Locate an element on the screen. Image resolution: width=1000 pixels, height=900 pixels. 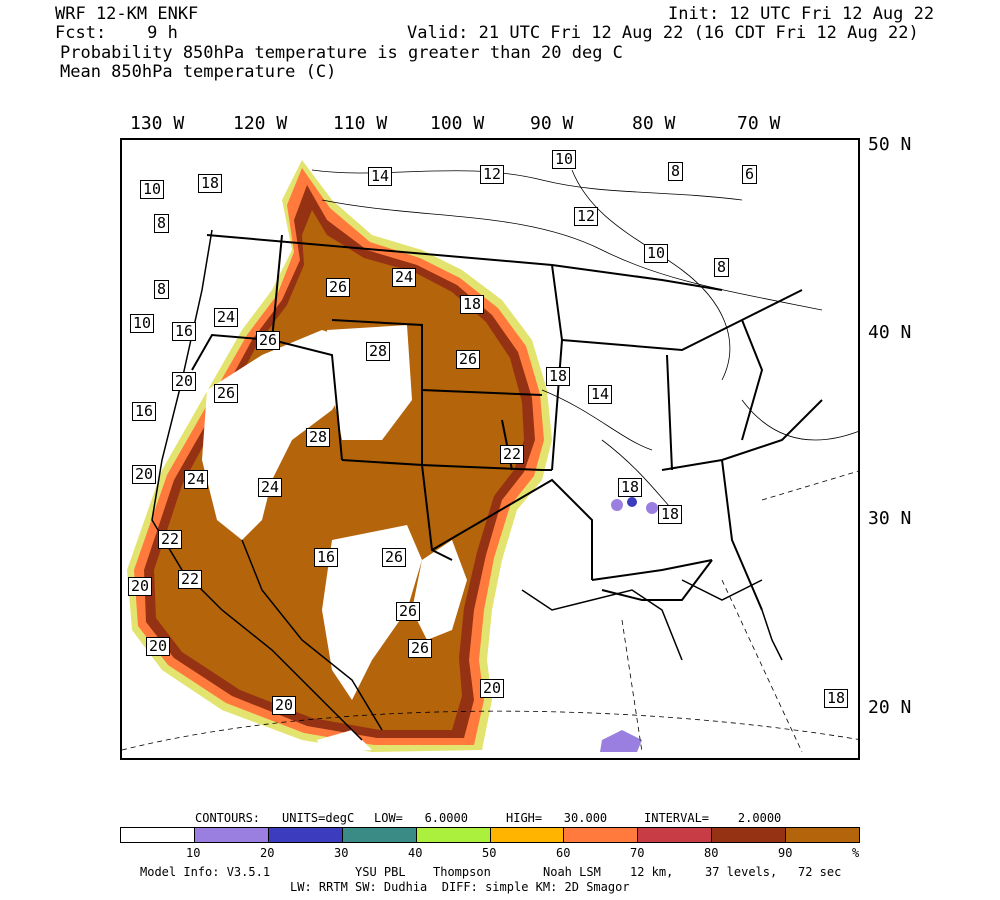
model-info-pbl: YSU PBL is located at coordinates (380, 872).